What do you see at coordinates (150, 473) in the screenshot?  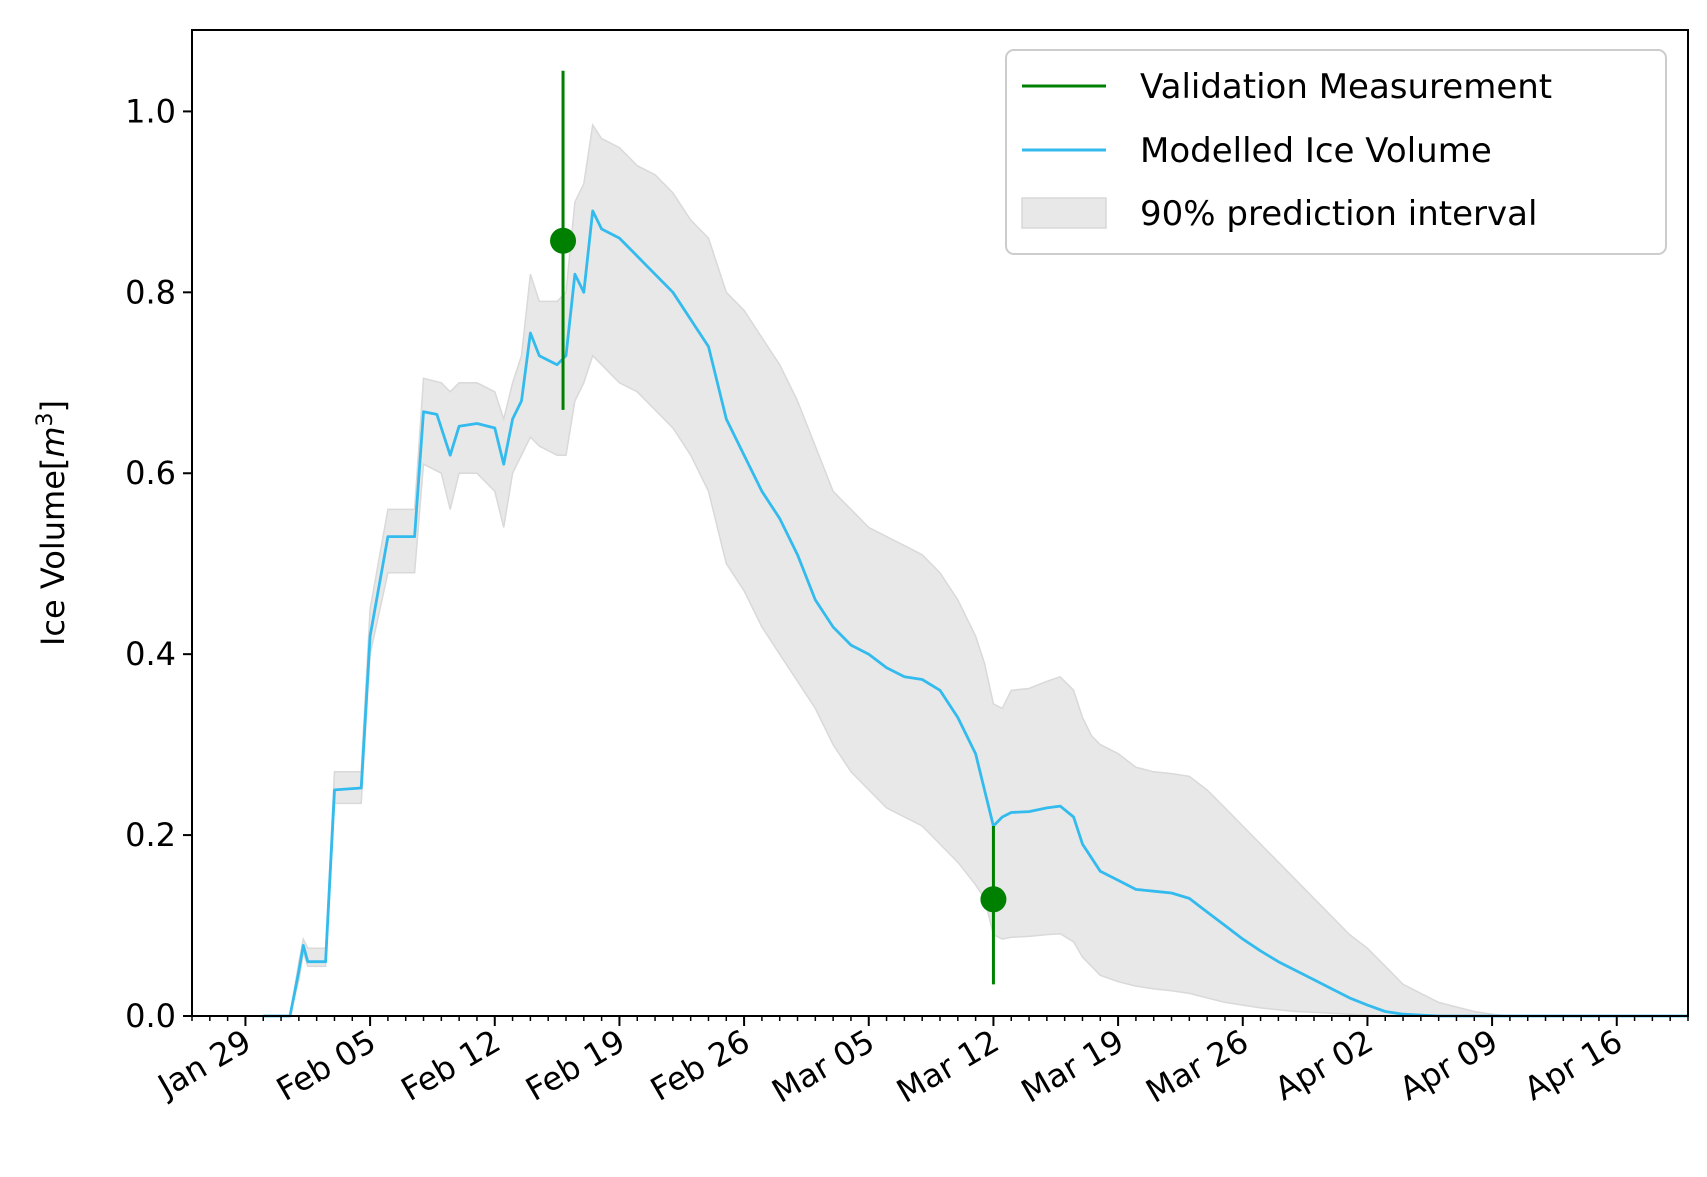 I see `y-tick-label: 0.6` at bounding box center [150, 473].